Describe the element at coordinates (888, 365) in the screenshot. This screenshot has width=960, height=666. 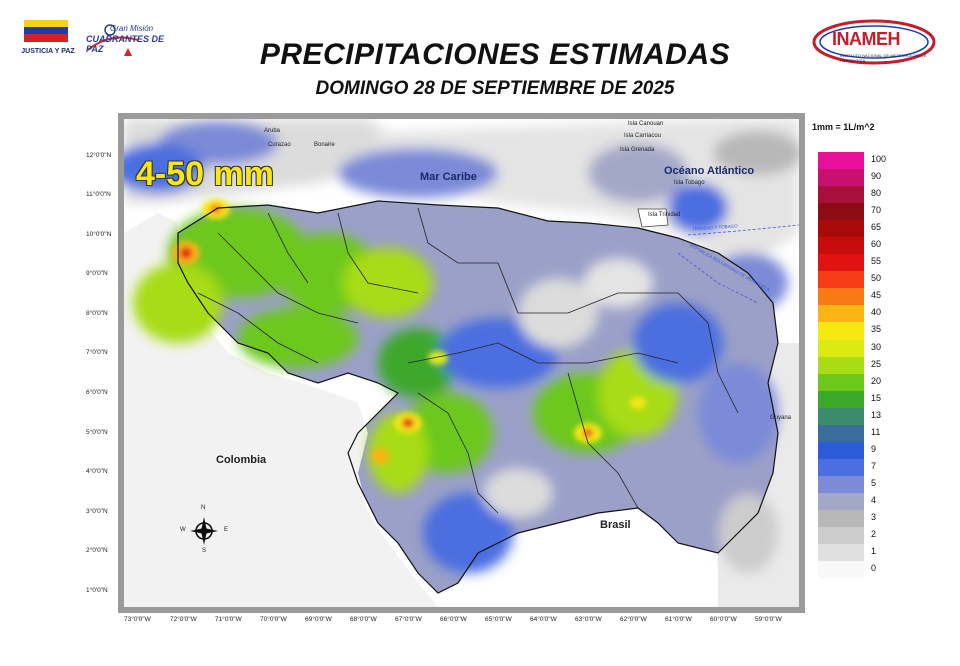
I see `legend-item: 25` at that location.